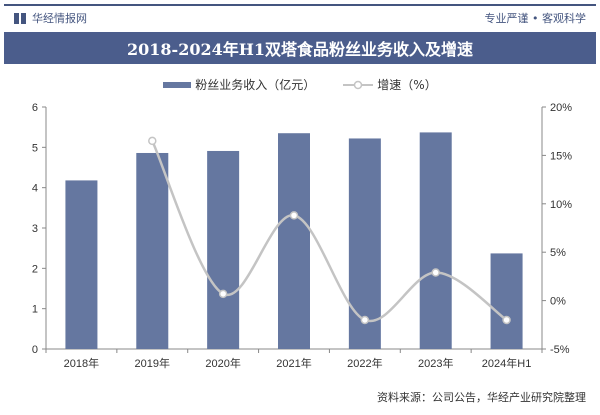 Image resolution: width=600 pixels, height=415 pixels. I want to click on x-tick-label: 2023年, so click(435, 363).